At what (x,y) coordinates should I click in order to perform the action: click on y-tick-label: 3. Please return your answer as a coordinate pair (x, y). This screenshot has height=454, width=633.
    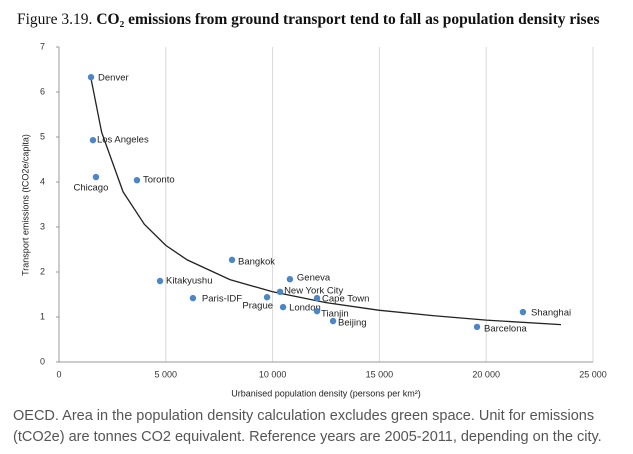
    Looking at the image, I should click on (42, 226).